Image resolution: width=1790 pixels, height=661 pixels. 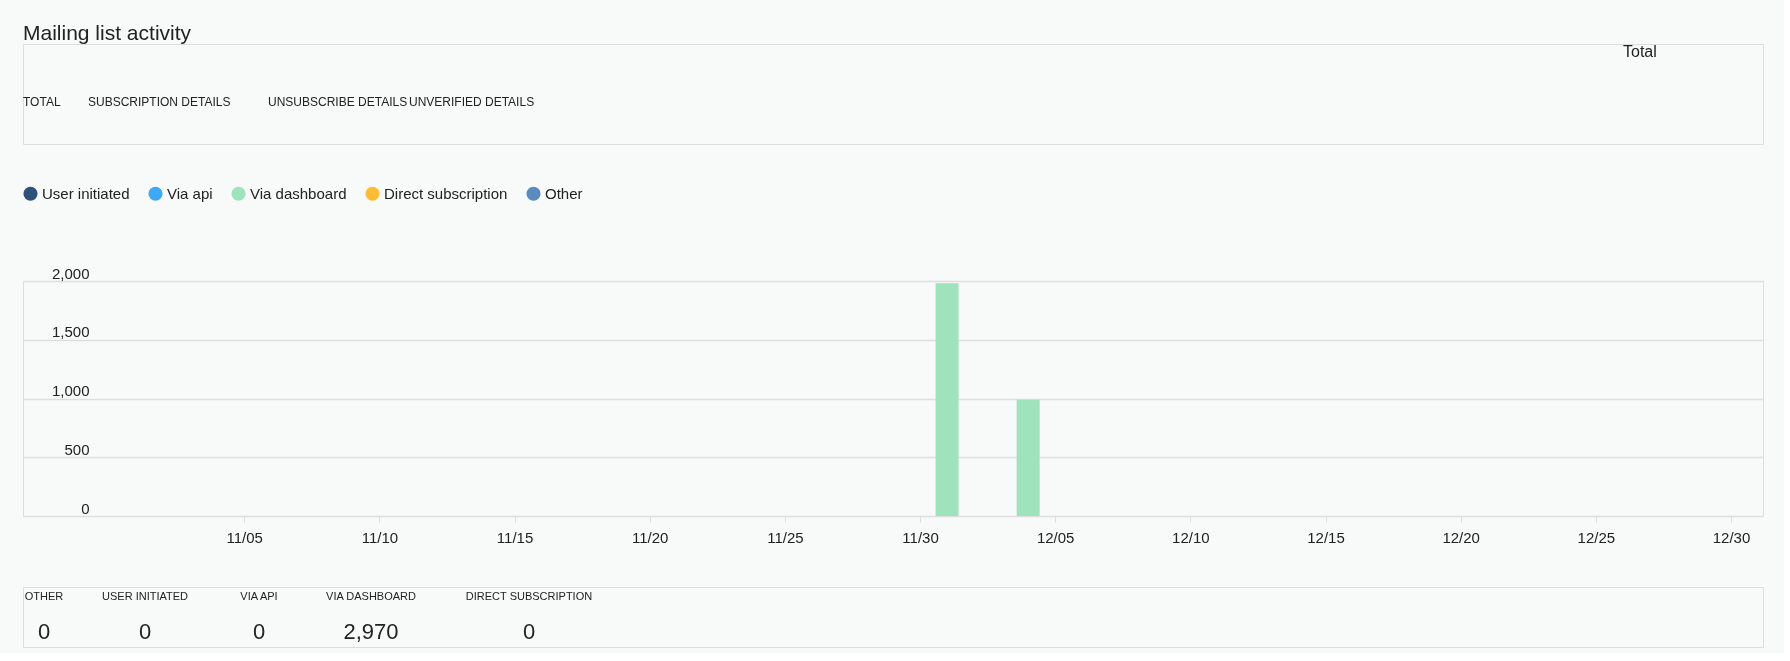 What do you see at coordinates (371, 631) in the screenshot?
I see `text: 2,970` at bounding box center [371, 631].